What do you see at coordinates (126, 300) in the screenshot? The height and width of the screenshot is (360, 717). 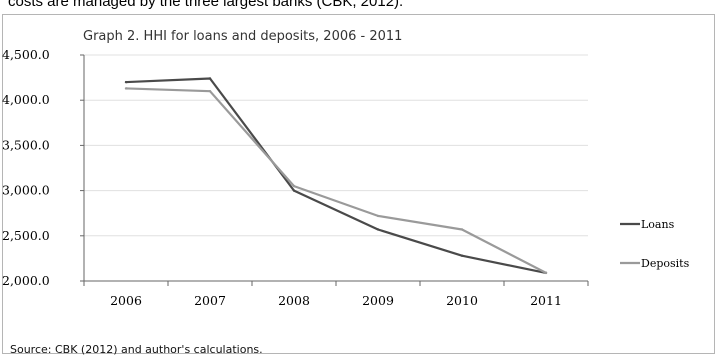 I see `x-tick-label: 2006` at bounding box center [126, 300].